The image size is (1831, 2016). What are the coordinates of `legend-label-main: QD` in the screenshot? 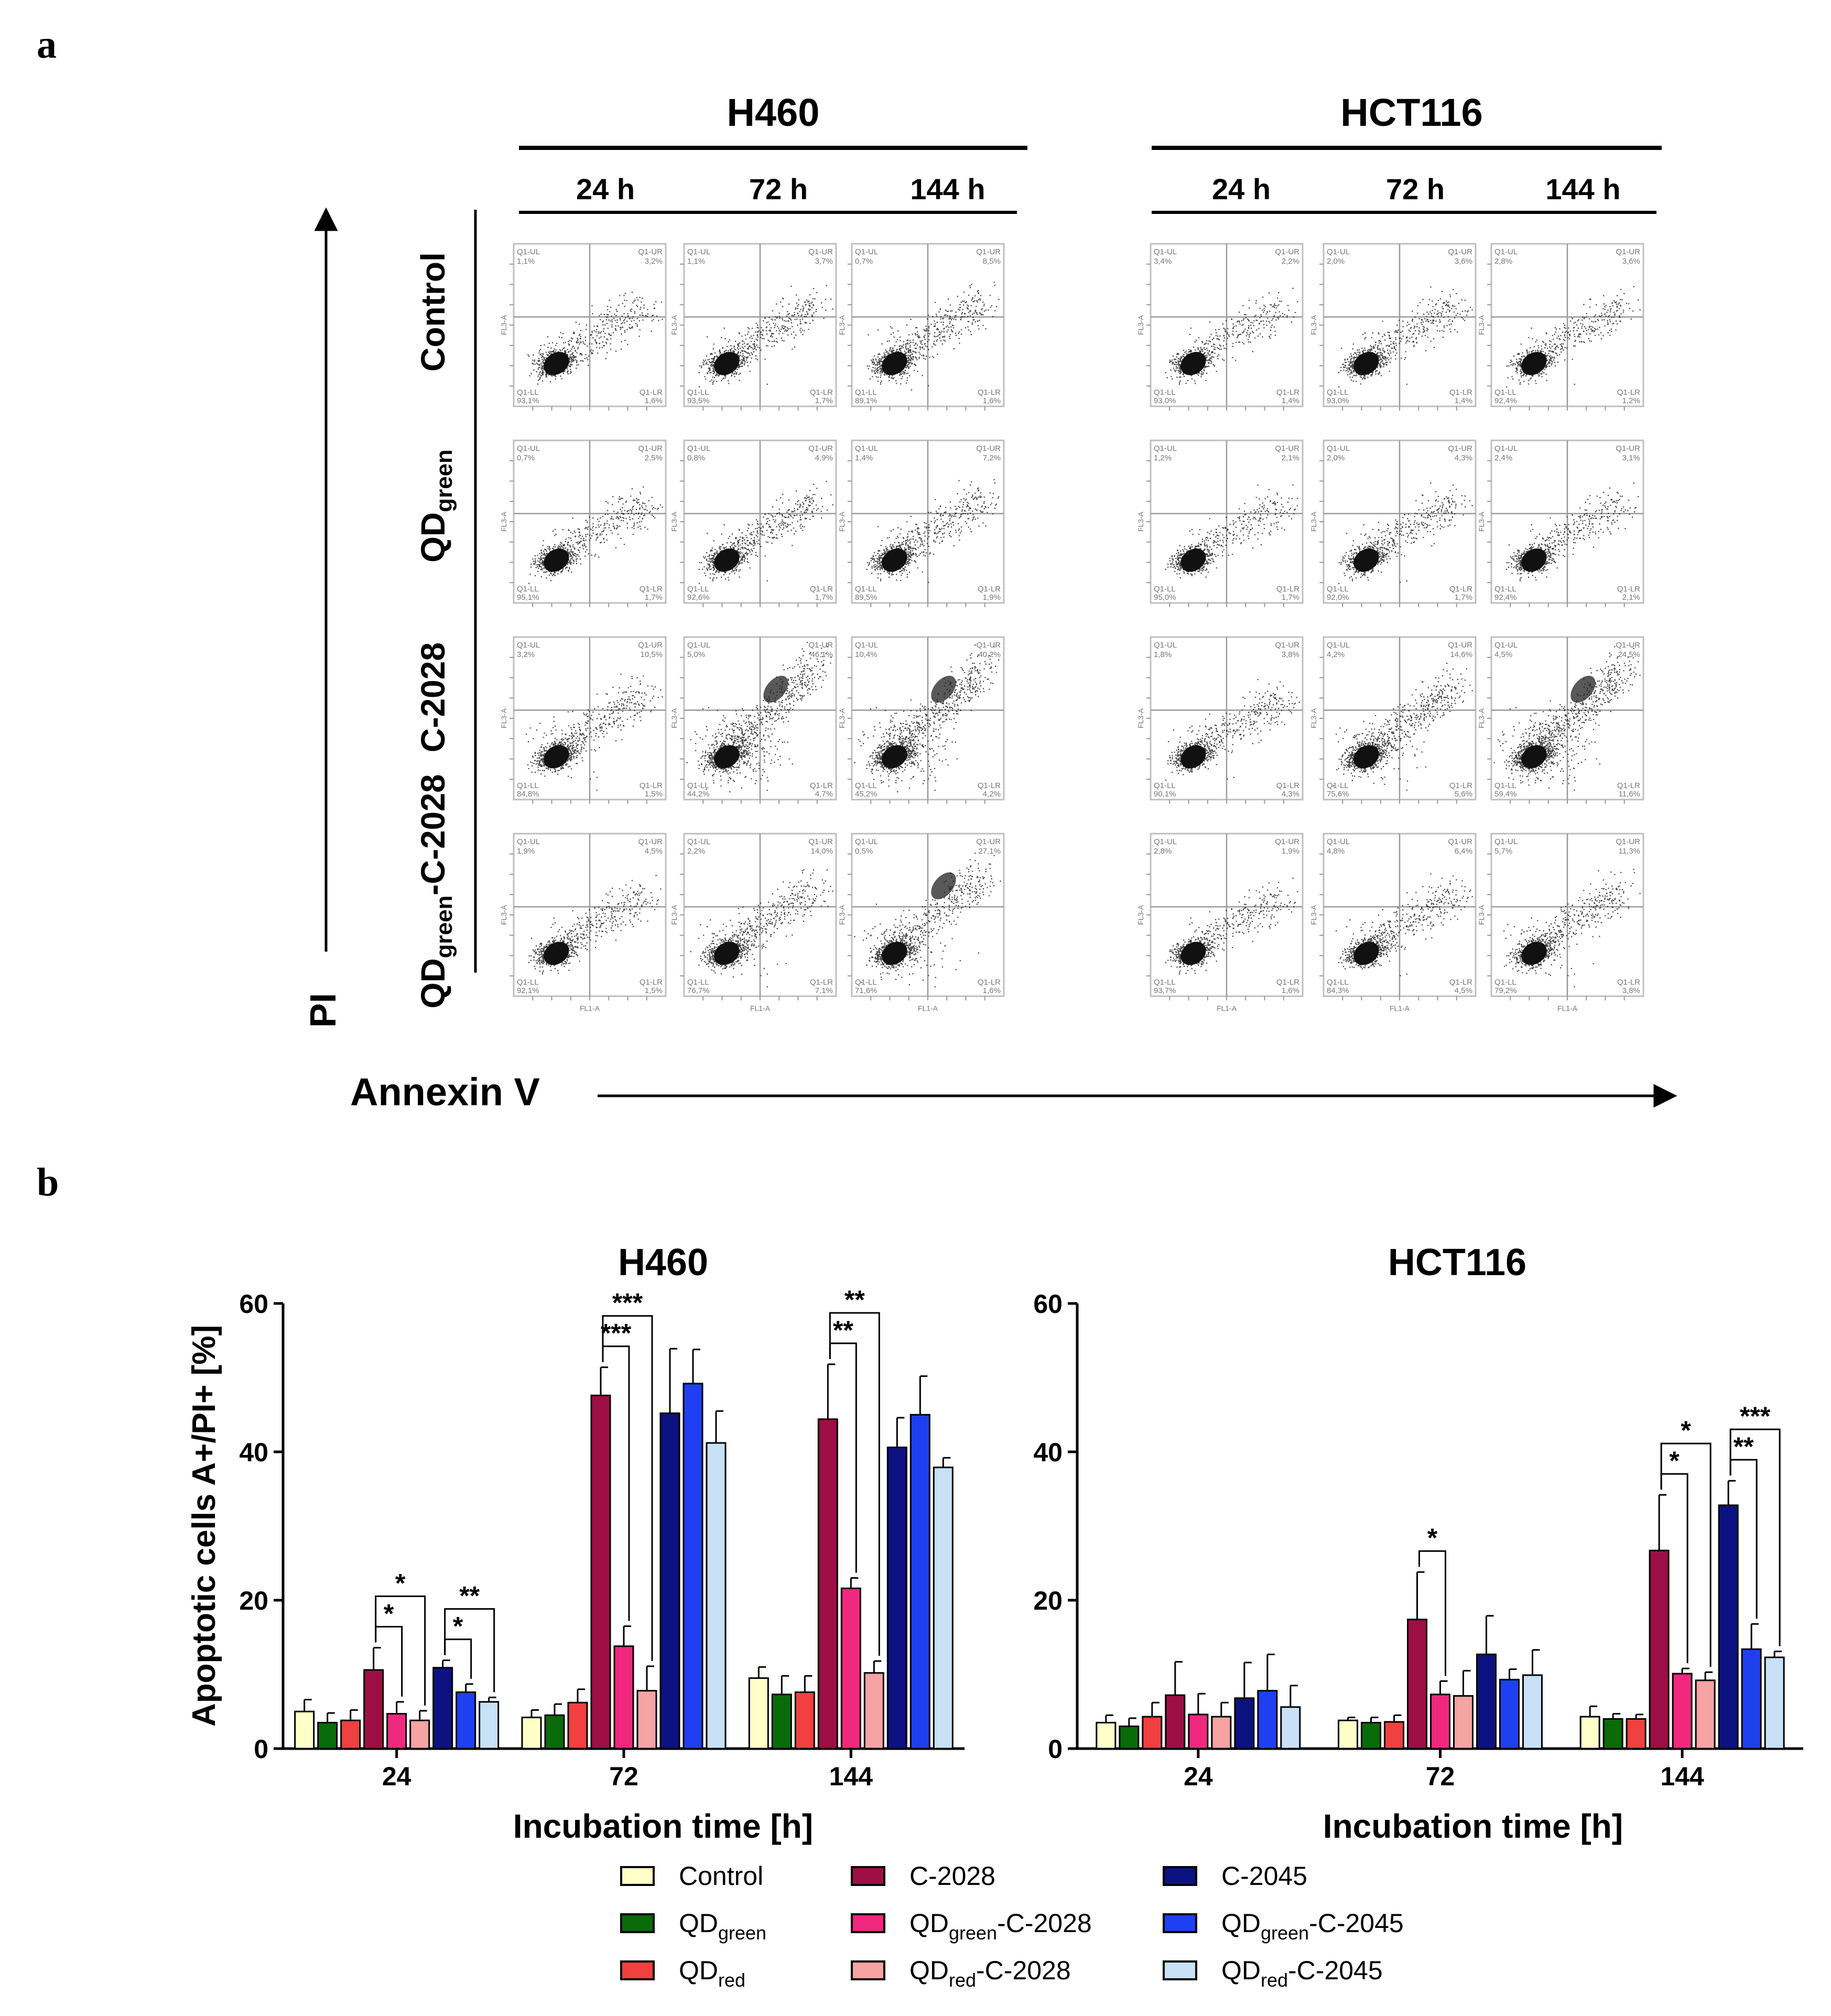 It's located at (929, 1970).